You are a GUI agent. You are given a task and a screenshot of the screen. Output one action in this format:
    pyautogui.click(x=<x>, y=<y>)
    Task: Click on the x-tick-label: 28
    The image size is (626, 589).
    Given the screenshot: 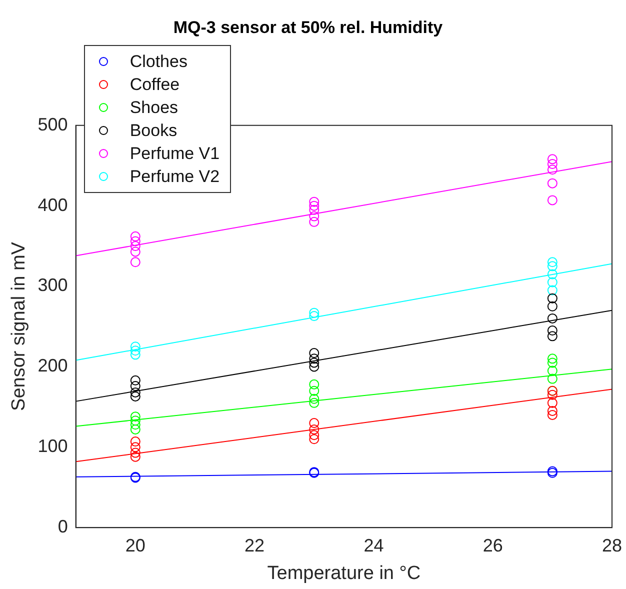 What is the action you would take?
    pyautogui.click(x=612, y=545)
    